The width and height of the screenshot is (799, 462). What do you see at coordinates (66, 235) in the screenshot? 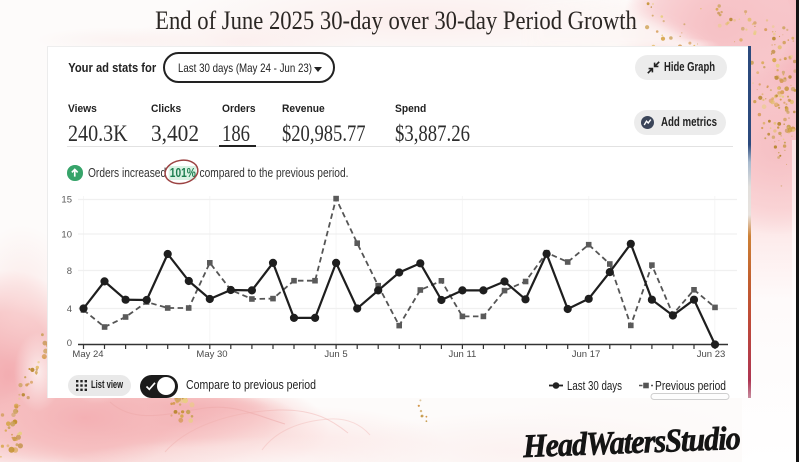
I see `svg-text: 10` at bounding box center [66, 235].